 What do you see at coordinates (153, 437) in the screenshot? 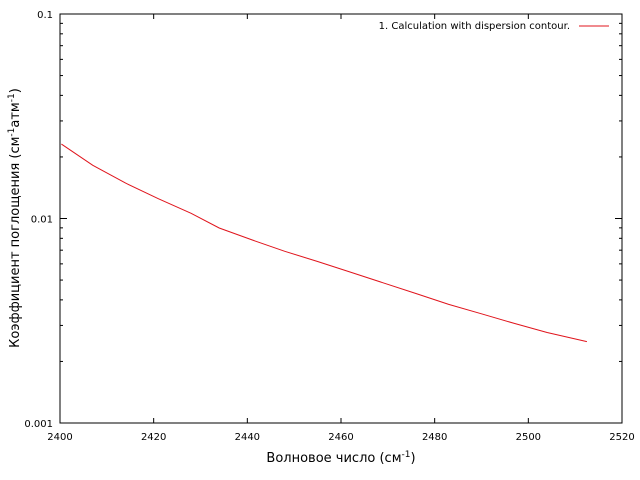
I see `x-tick-label: 2420` at bounding box center [153, 437].